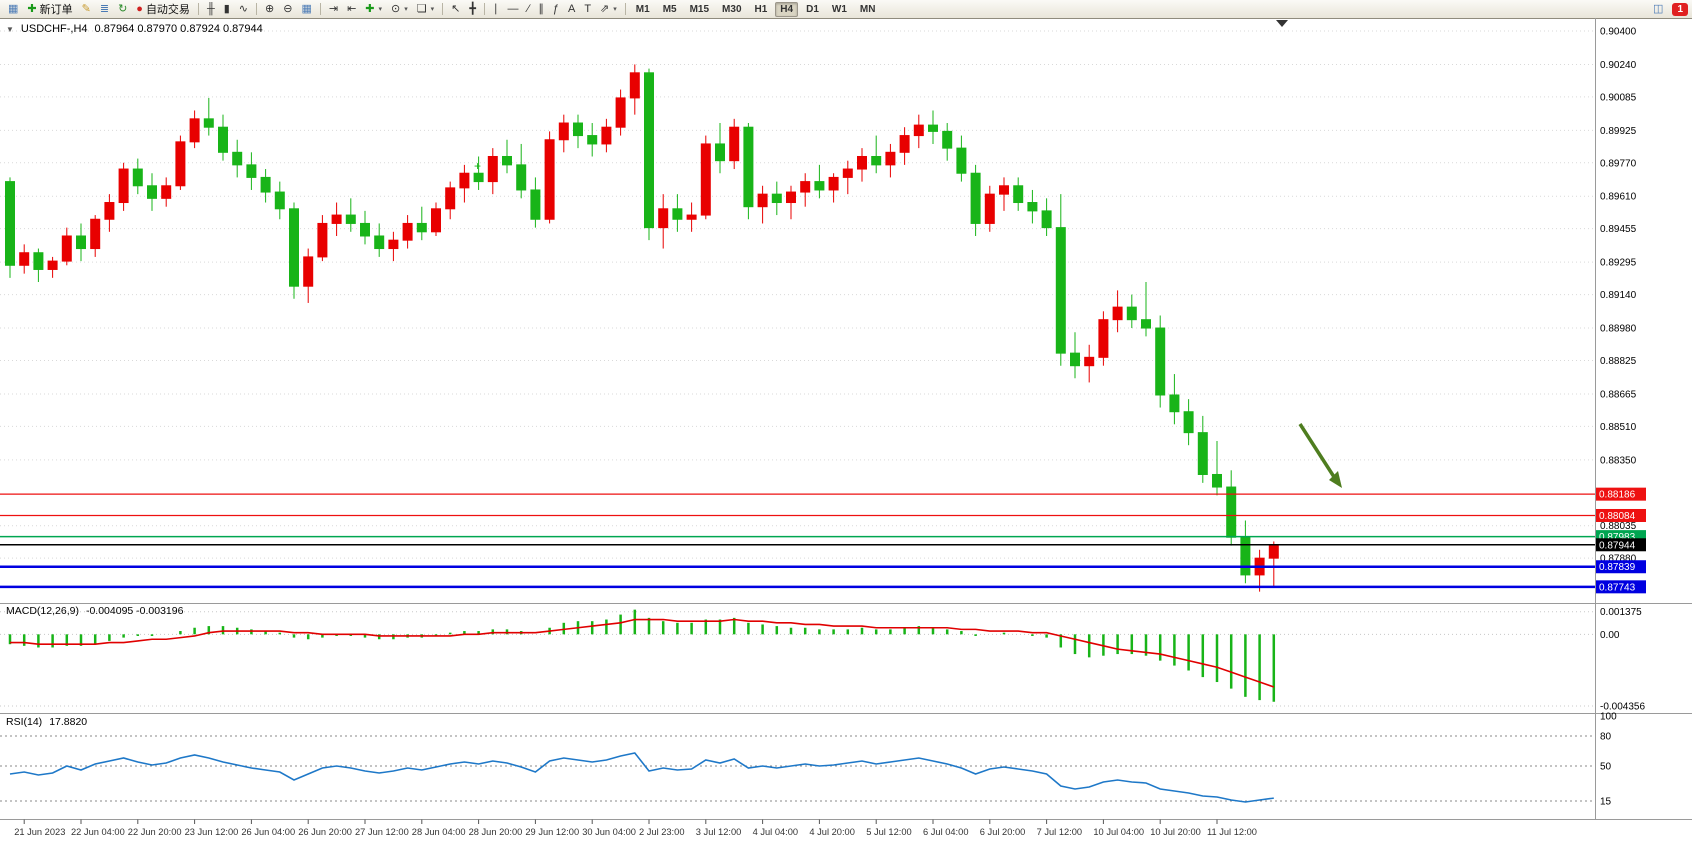 This screenshot has height=844, width=1692. What do you see at coordinates (269, 9) in the screenshot?
I see `zoom-in-icon: ⊕` at bounding box center [269, 9].